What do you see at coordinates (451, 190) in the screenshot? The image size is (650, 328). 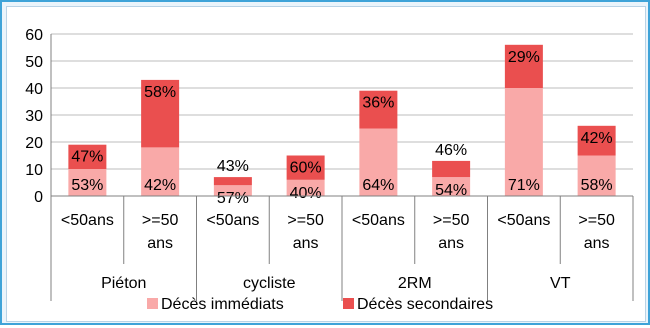 I see `data-label-immediate: 54%` at bounding box center [451, 190].